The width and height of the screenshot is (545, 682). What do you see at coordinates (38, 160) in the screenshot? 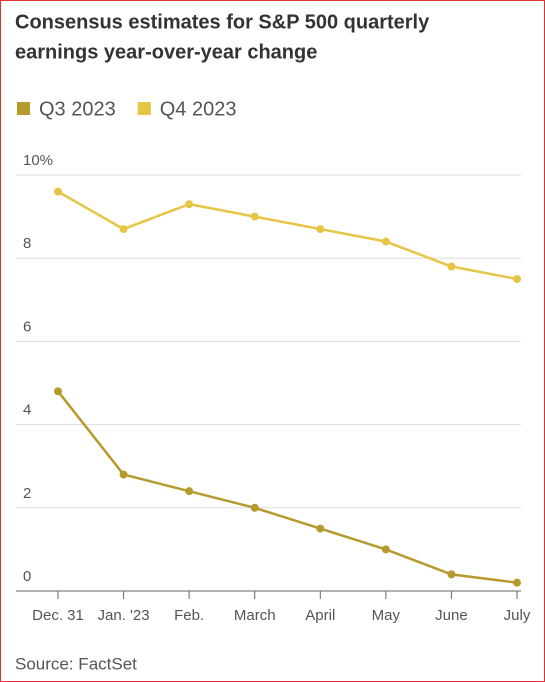
I see `y-tick-label: 10%` at bounding box center [38, 160].